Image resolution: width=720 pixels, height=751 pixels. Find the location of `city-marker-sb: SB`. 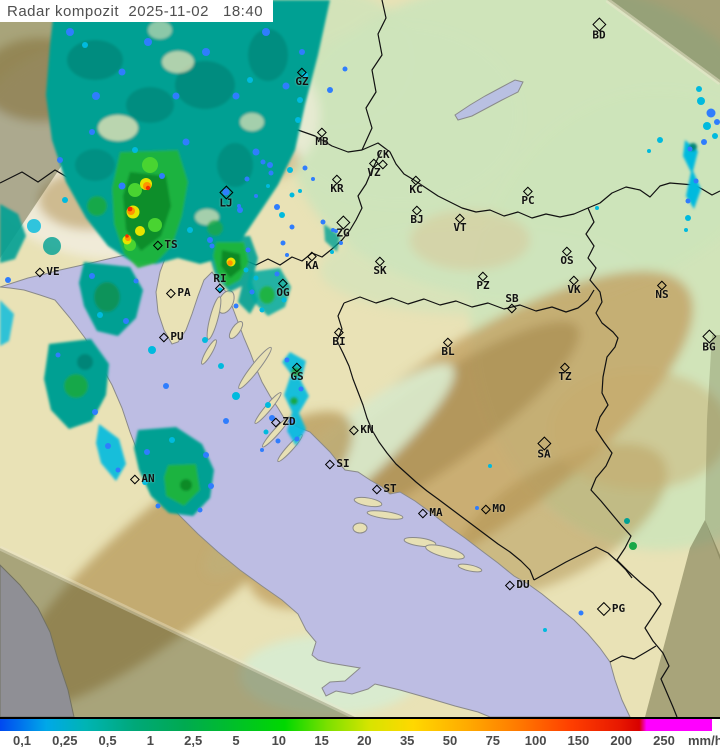

city-marker-sb: SB is located at coordinates (512, 303).